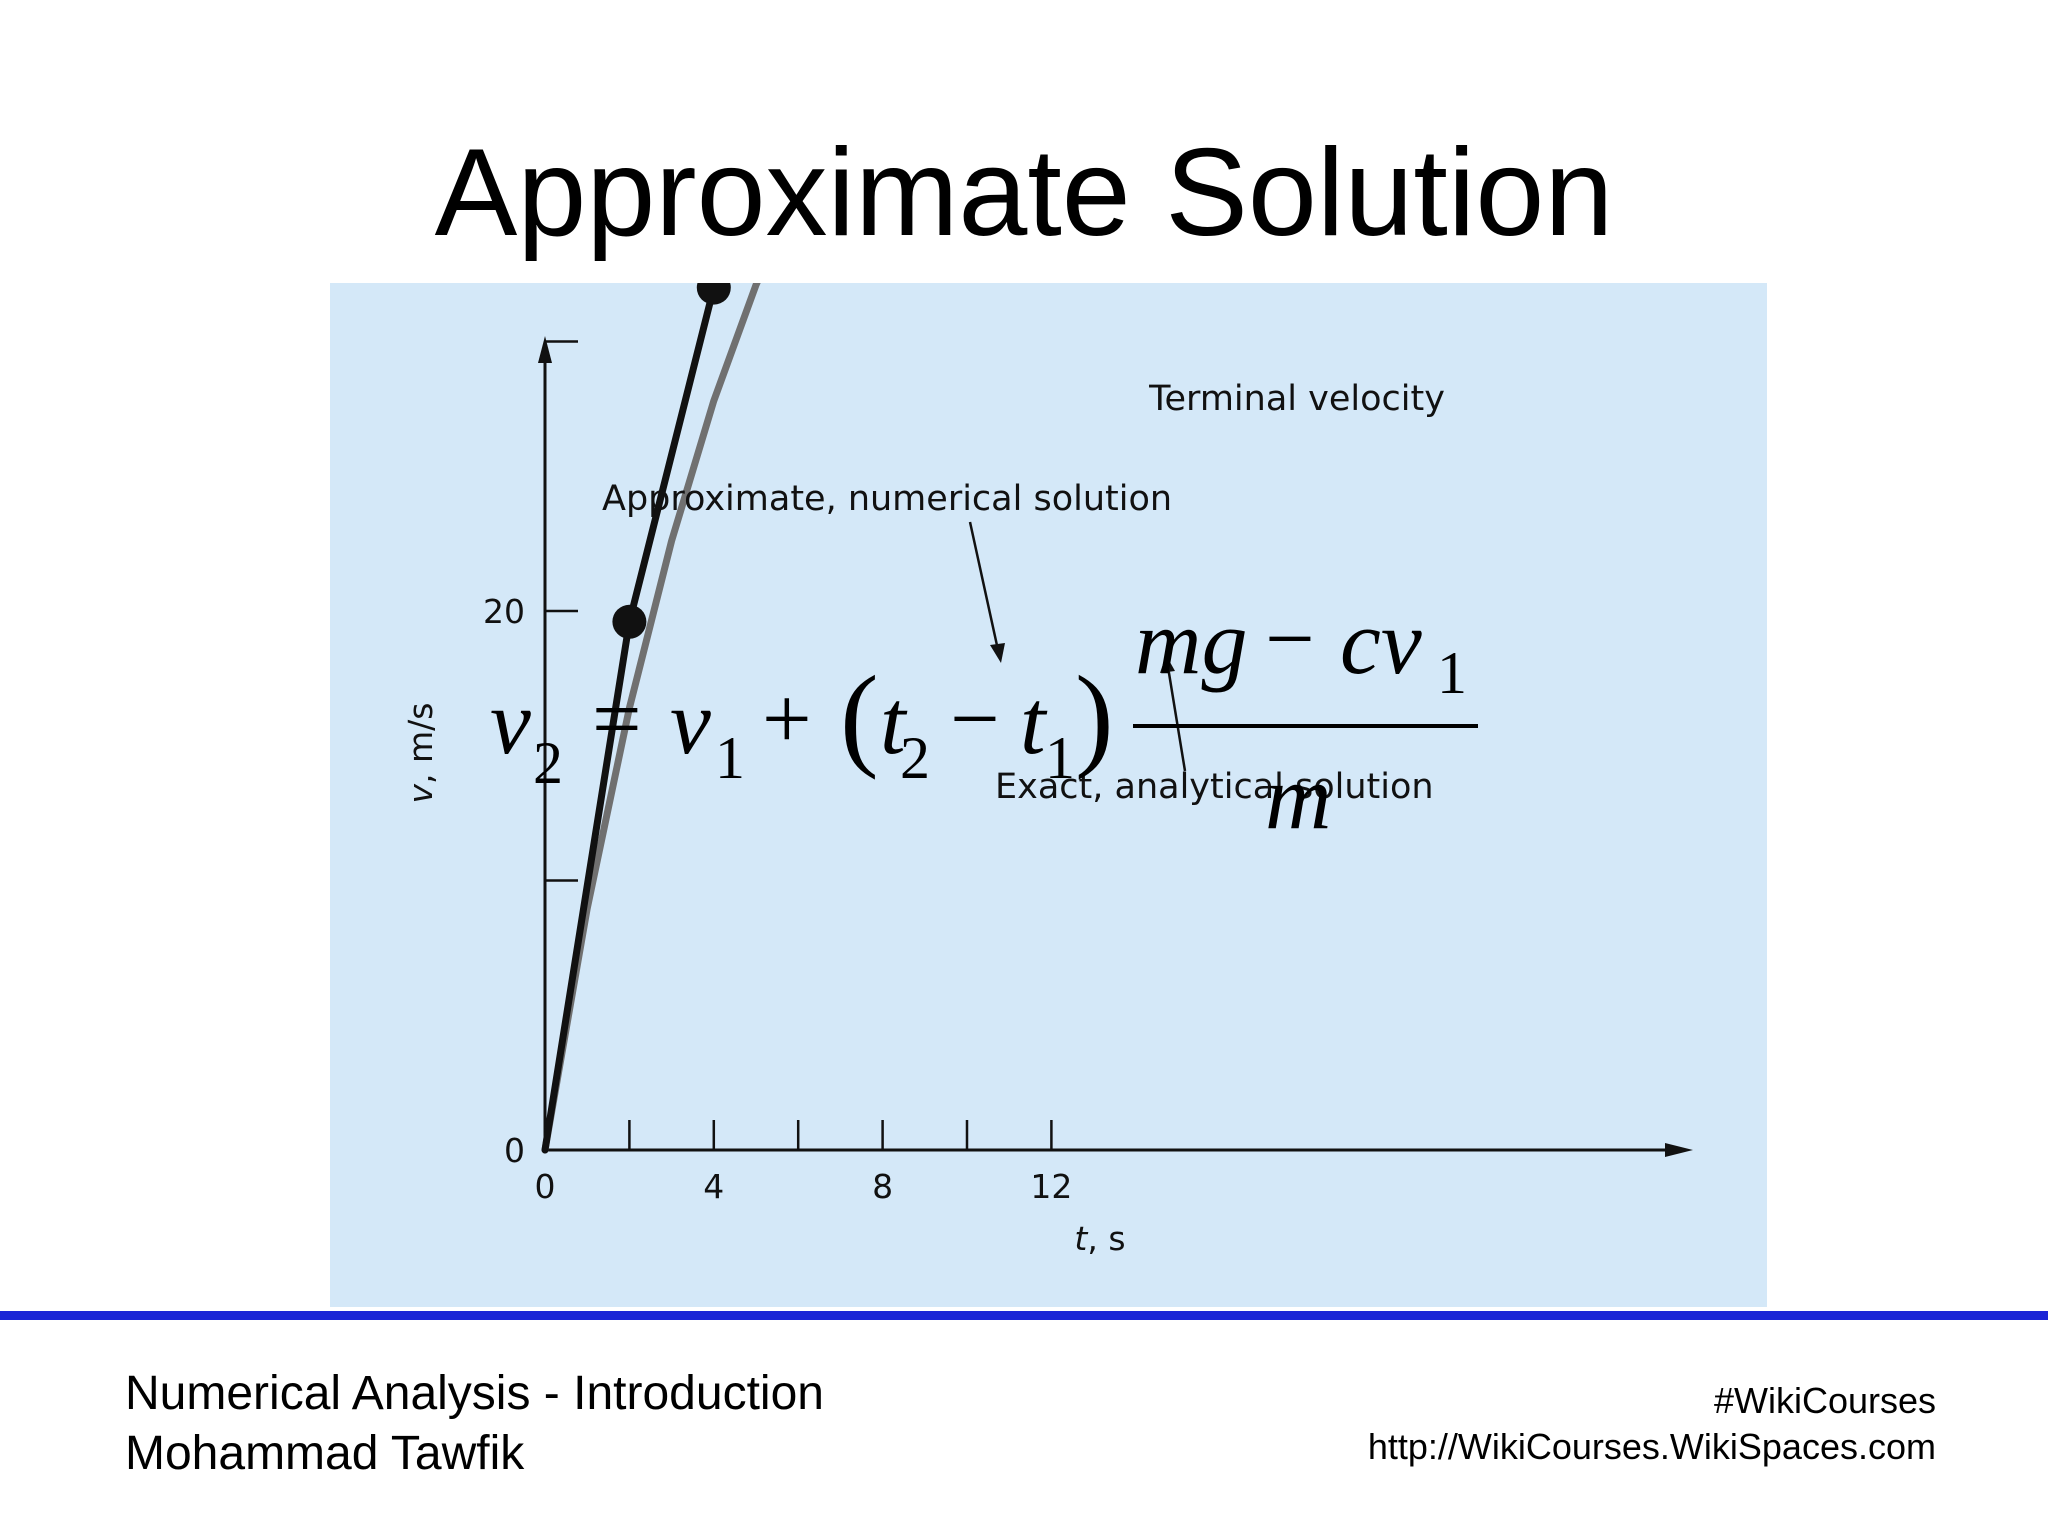  I want to click on equation-overlay: v 2 = v 1 + ( t 2 − t 1 ) mg − cv 1 m, so click(984, 719).